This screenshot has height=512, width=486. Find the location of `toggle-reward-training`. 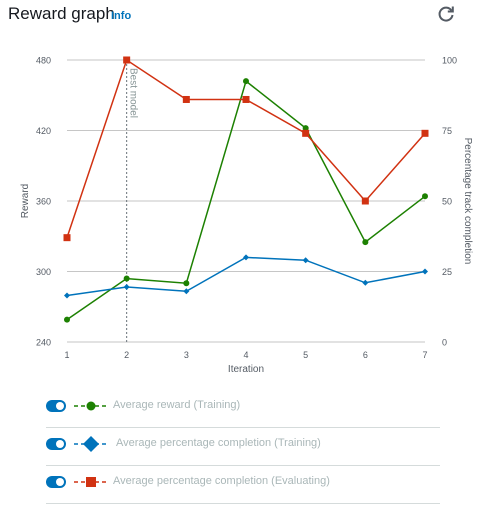

toggle-reward-training is located at coordinates (56, 406).